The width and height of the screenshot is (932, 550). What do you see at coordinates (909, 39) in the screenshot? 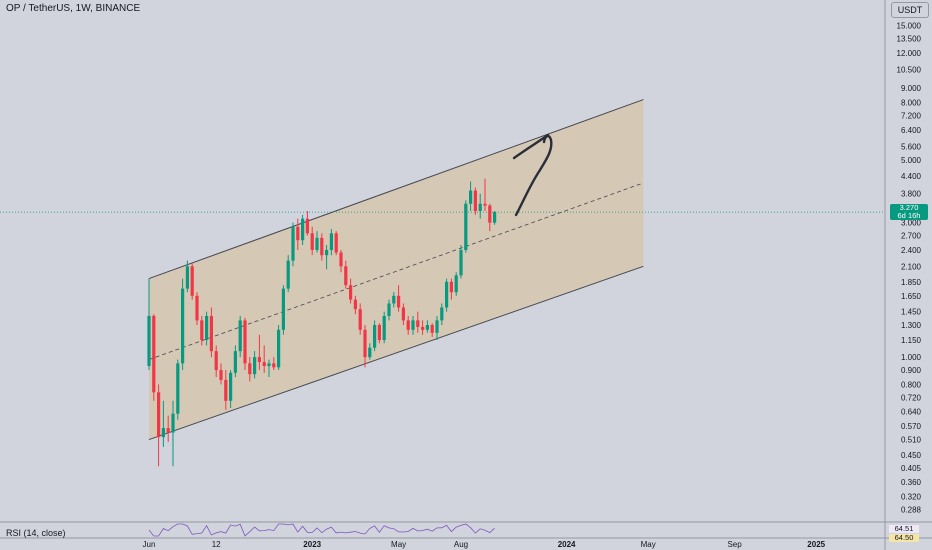
I see `price-tick-label: 13.500` at bounding box center [909, 39].